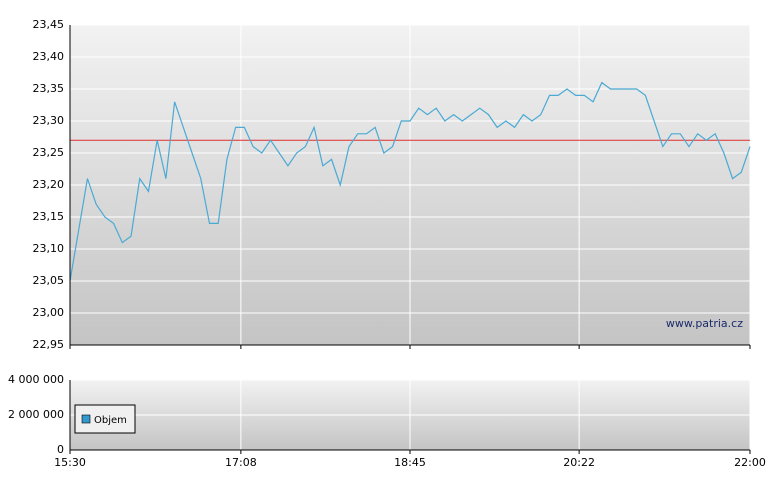 This screenshot has height=490, width=780. I want to click on watermark: www.patria.cz, so click(704, 323).